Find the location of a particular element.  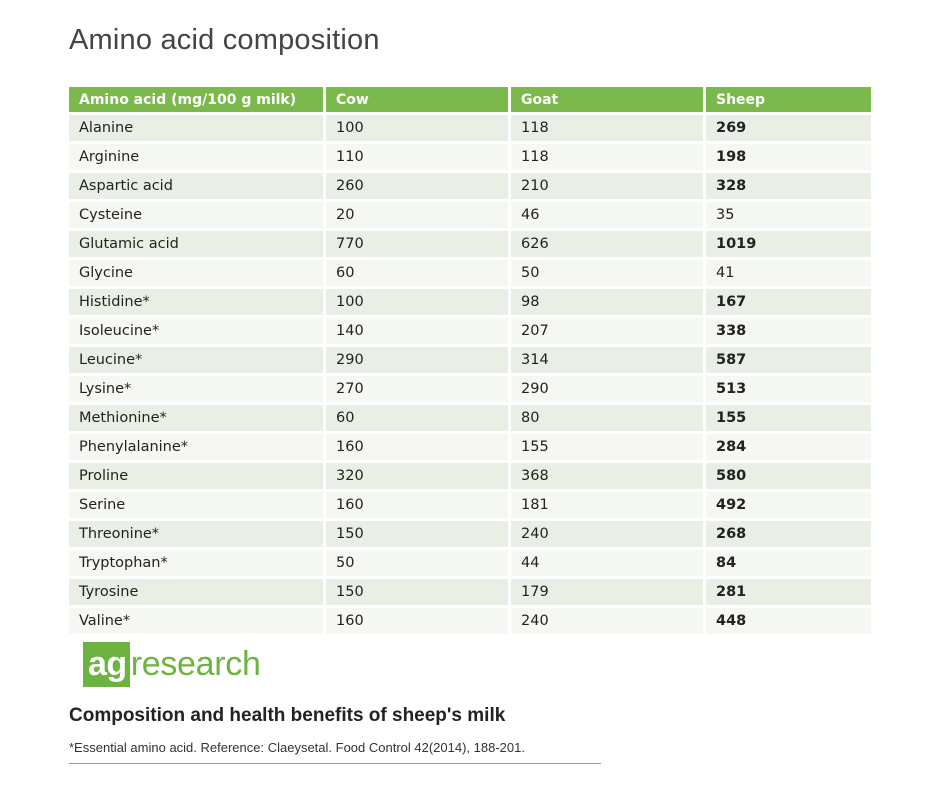

cell-goat: 210 is located at coordinates (605, 184).